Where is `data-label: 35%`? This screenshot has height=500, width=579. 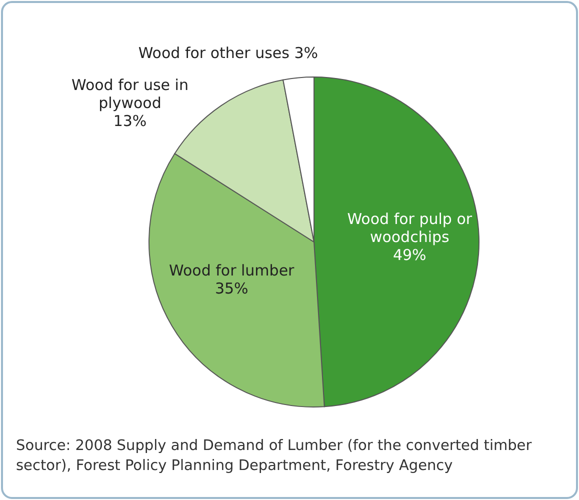
data-label: 35% is located at coordinates (231, 289).